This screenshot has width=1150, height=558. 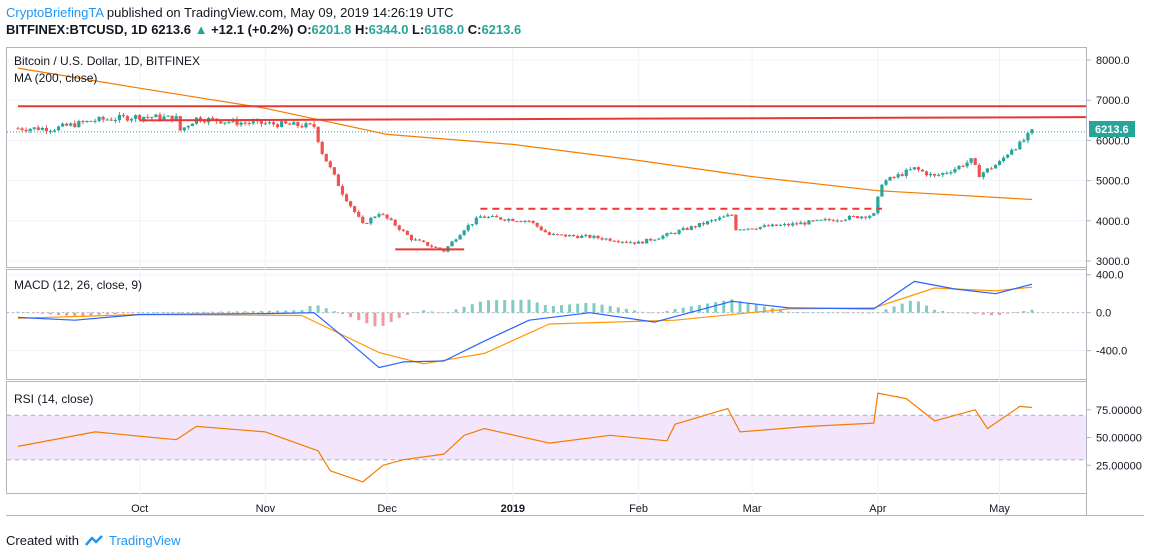 I want to click on symbol-text: BITFINEX:BTCUSD, 1D, so click(x=77, y=29).